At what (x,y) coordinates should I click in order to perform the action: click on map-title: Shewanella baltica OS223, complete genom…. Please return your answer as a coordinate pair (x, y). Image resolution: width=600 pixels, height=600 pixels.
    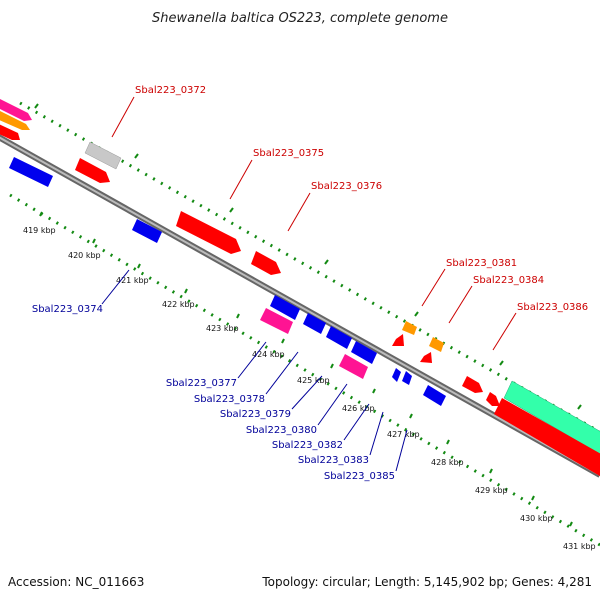
    Looking at the image, I should click on (300, 18).